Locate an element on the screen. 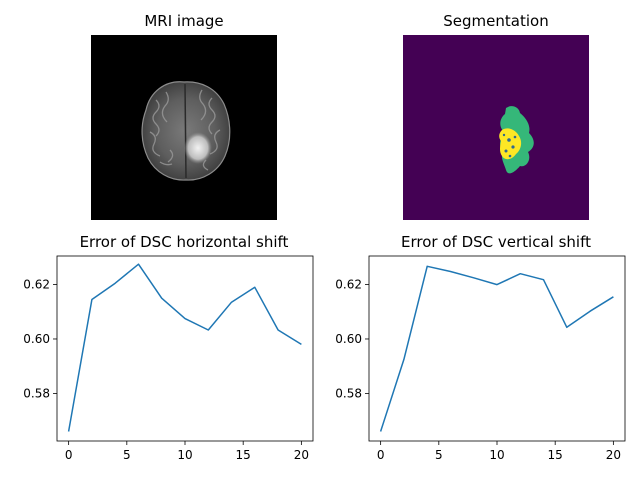 This screenshot has width=640, height=480. segmentation-panel: Segmentation is located at coordinates (496, 116).